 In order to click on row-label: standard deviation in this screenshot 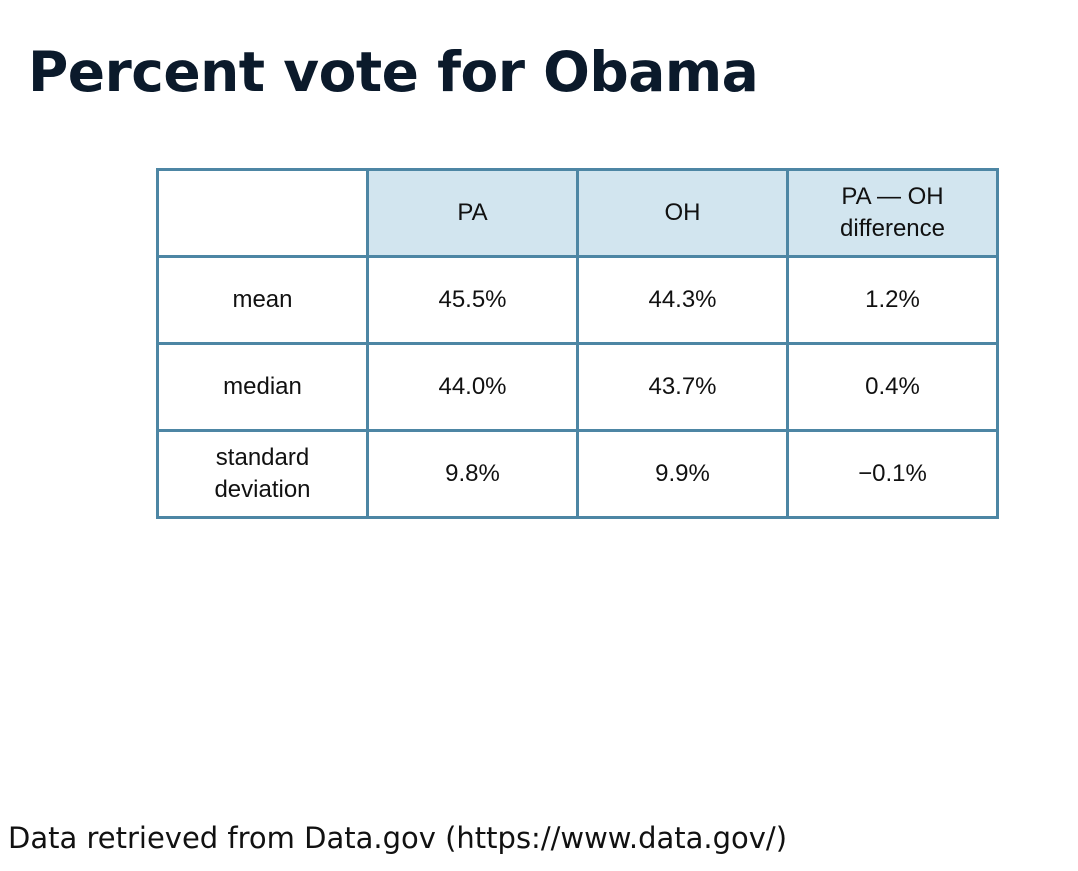, I will do `click(262, 474)`.